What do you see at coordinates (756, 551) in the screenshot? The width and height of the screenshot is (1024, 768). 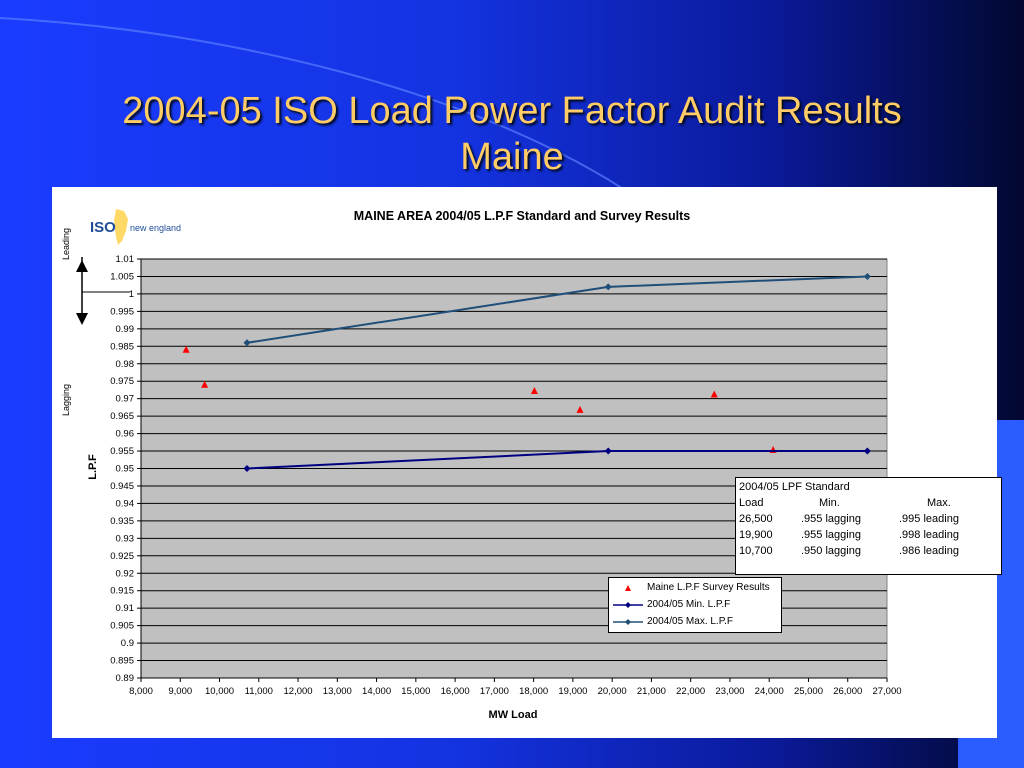 I see `row-load: 10,700` at bounding box center [756, 551].